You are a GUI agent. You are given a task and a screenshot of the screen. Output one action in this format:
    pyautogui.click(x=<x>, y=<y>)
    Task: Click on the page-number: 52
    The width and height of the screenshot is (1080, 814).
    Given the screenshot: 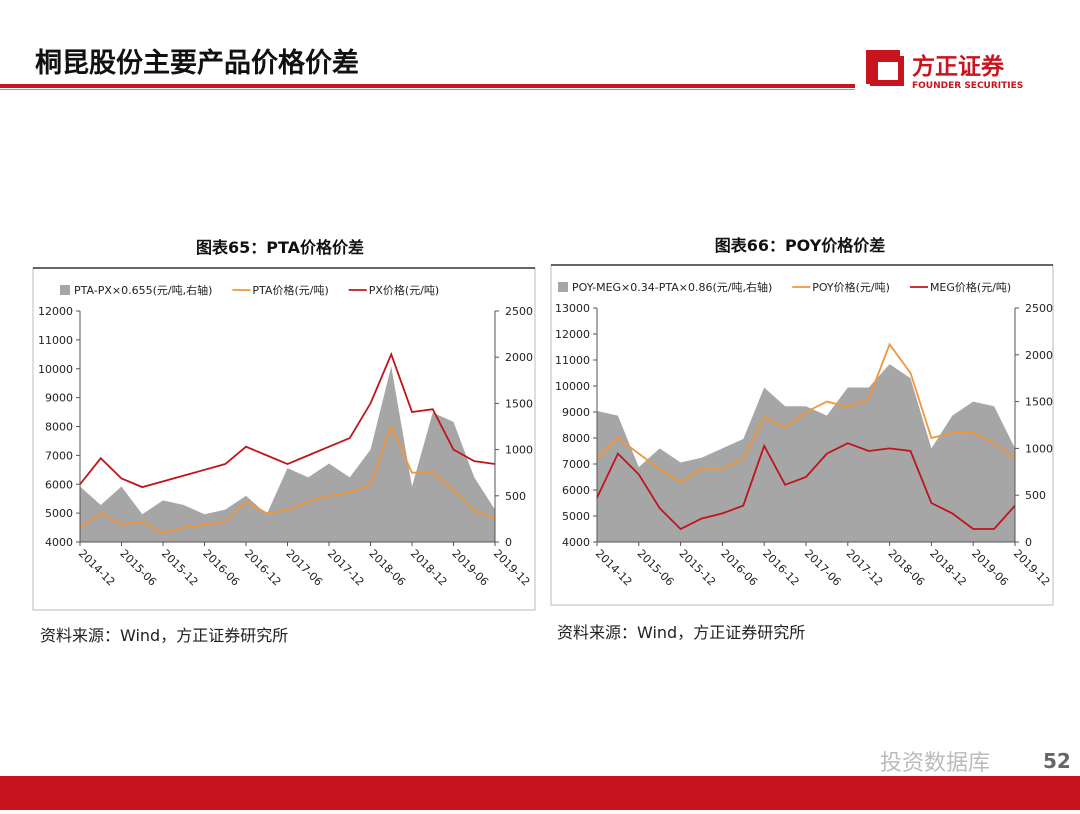 What is the action you would take?
    pyautogui.click(x=1057, y=761)
    